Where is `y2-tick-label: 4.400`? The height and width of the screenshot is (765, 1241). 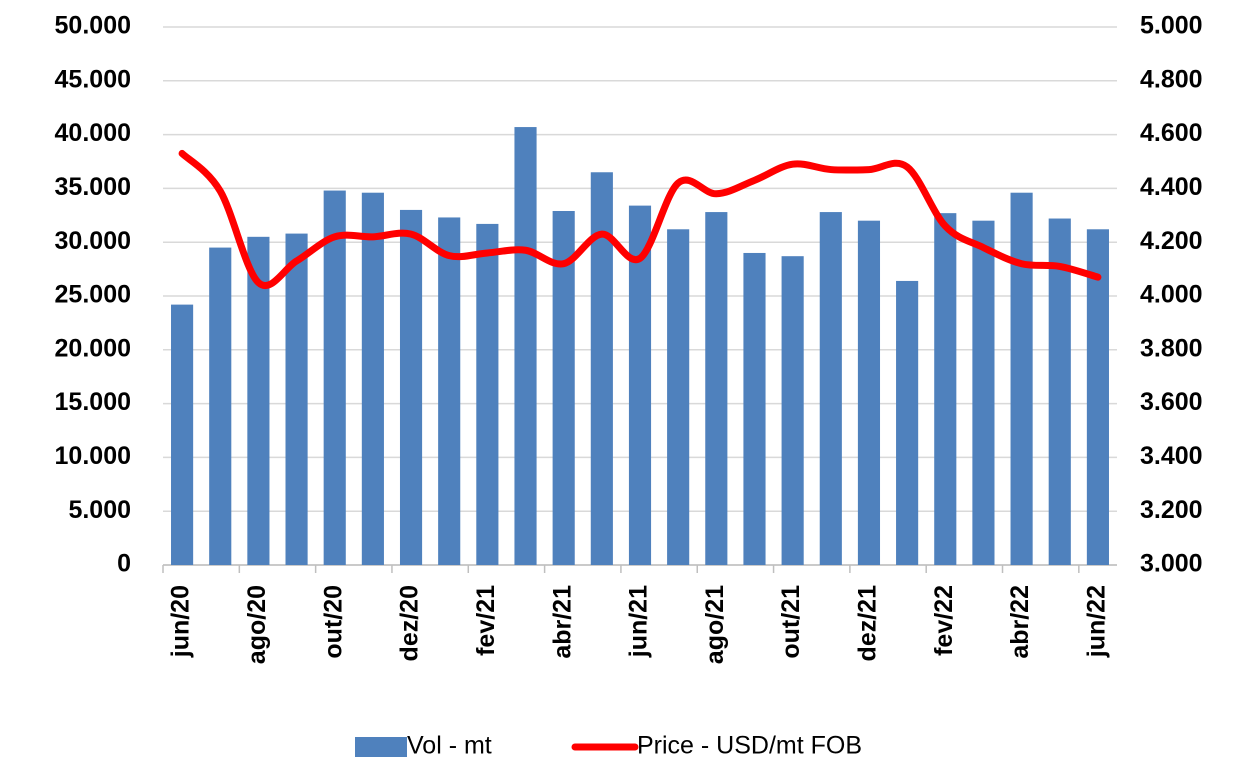
y2-tick-label: 4.400 is located at coordinates (1171, 187).